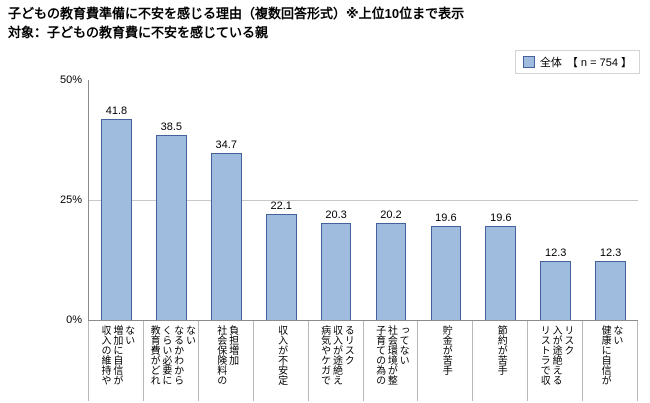 The image size is (650, 403). I want to click on y-axis-tick-50: 50%, so click(70, 80).